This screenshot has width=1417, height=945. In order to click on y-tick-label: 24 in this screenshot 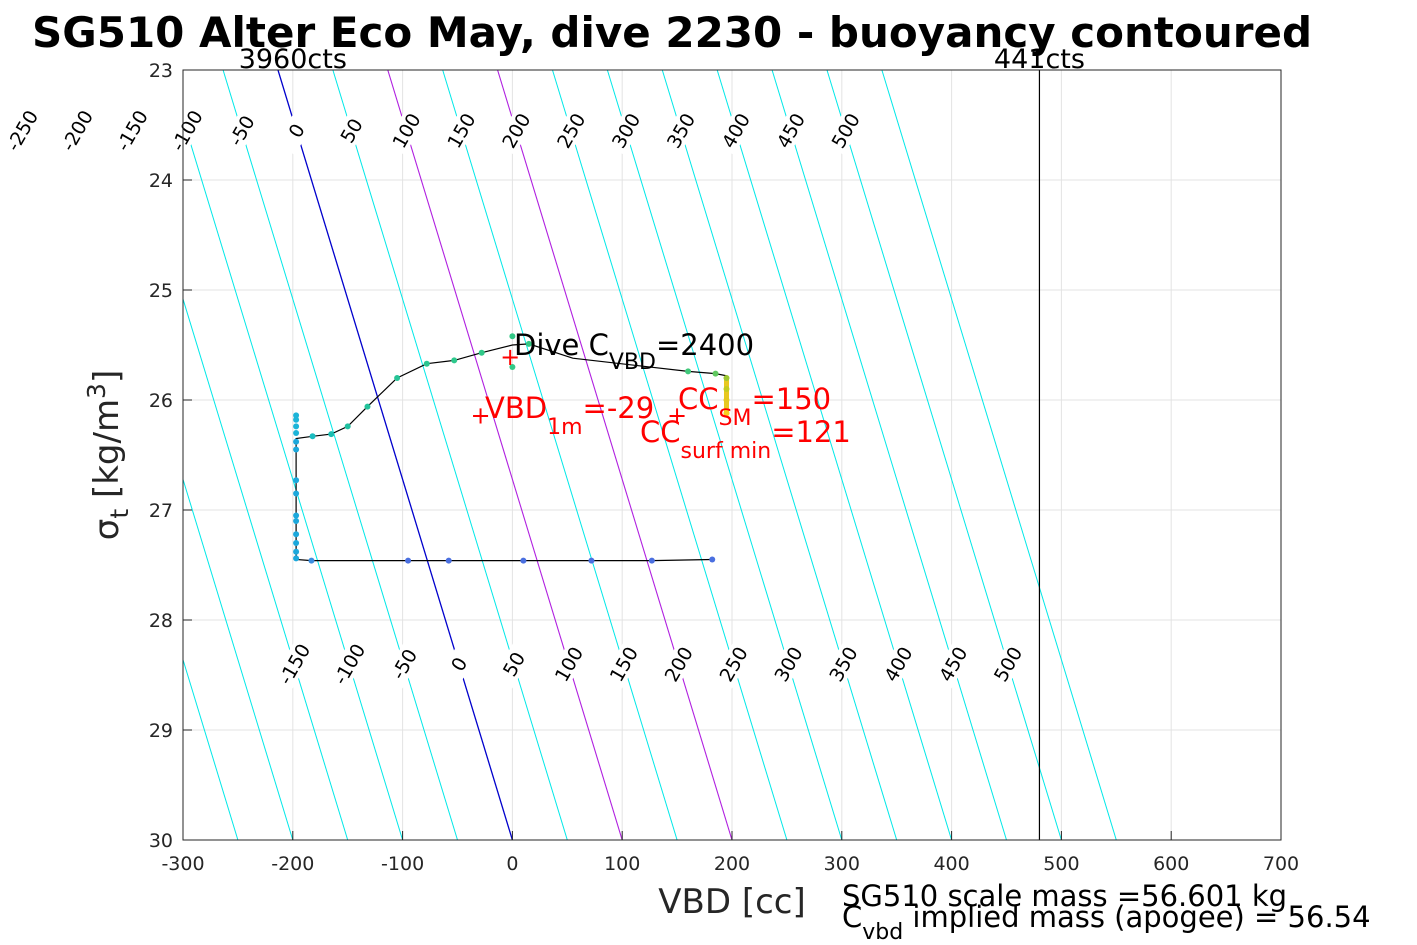, I will do `click(161, 181)`.